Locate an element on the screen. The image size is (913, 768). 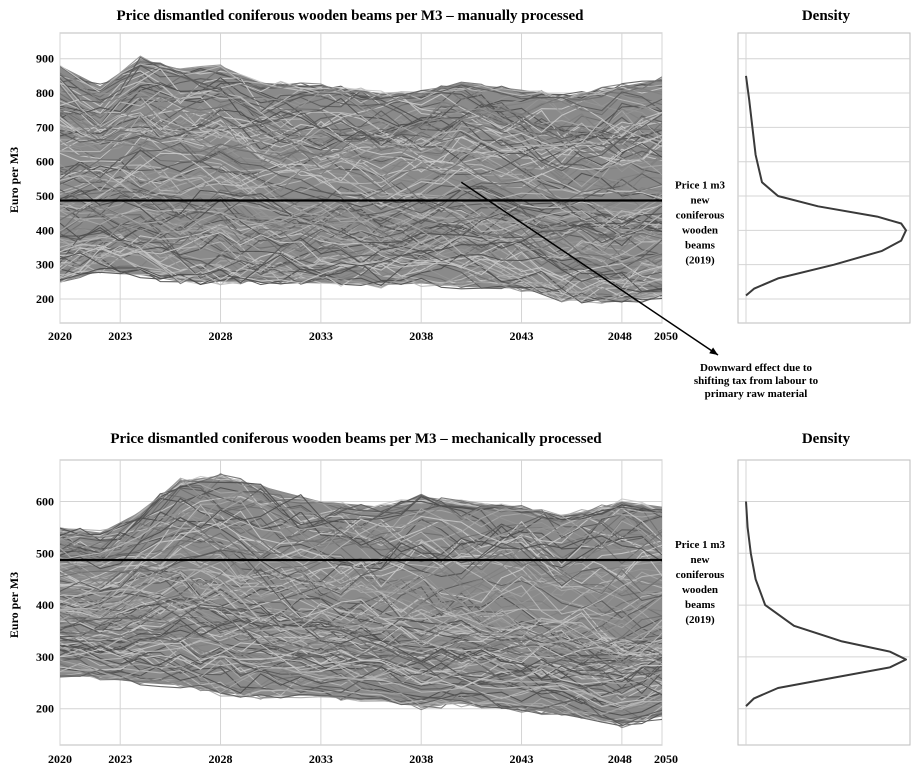
y-axis-label-mechanical: Euro per M3 is located at coordinates (14, 605).